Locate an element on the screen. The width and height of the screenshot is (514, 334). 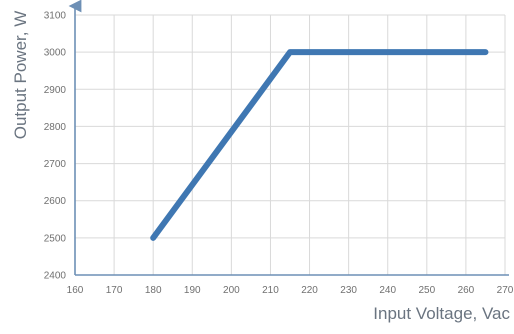
y-tick-label: 3000 is located at coordinates (55, 53).